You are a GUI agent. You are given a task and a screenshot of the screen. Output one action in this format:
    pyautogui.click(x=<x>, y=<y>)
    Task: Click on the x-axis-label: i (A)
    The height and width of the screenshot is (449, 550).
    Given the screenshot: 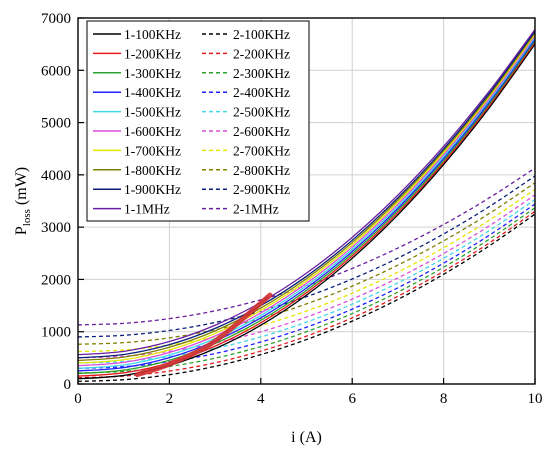 What is the action you would take?
    pyautogui.click(x=306, y=437)
    